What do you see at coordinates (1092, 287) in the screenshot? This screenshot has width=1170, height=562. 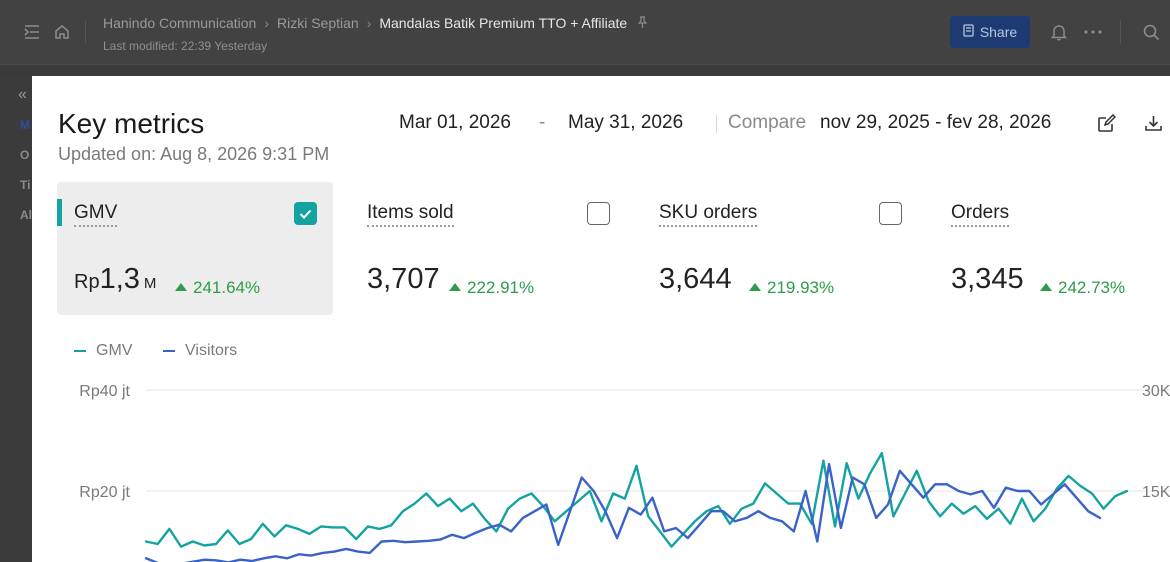 I see `metric-delta-value: 242.73%` at bounding box center [1092, 287].